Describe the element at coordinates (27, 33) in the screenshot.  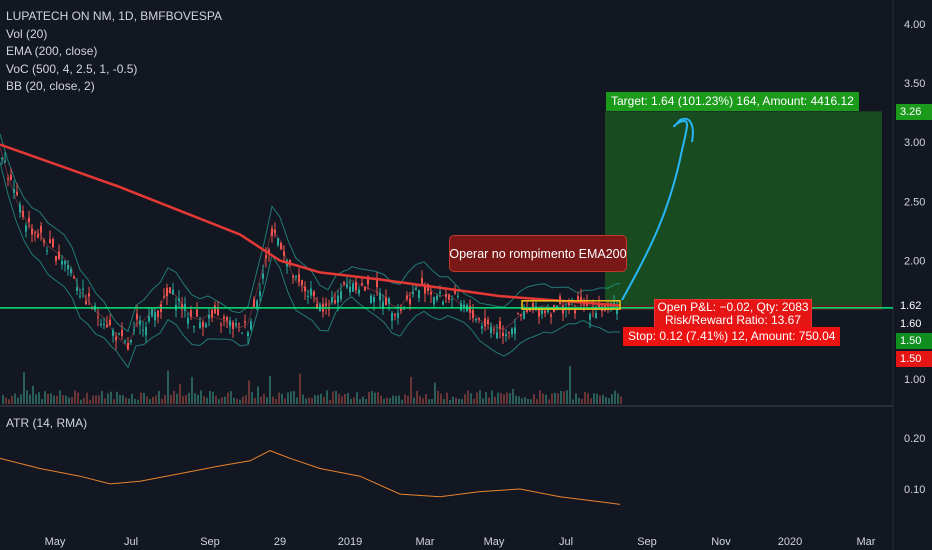
I see `legend-volume: Vol (20)` at that location.